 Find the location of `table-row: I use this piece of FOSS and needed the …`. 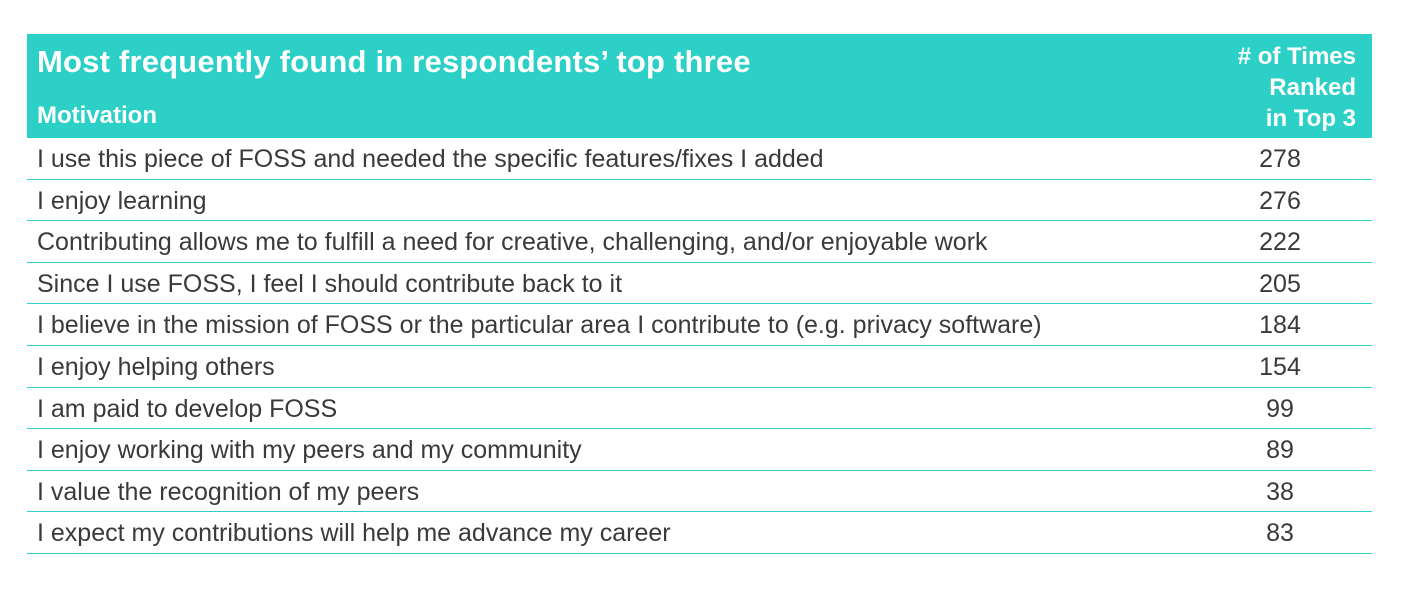

table-row: I use this piece of FOSS and needed the … is located at coordinates (699, 159).